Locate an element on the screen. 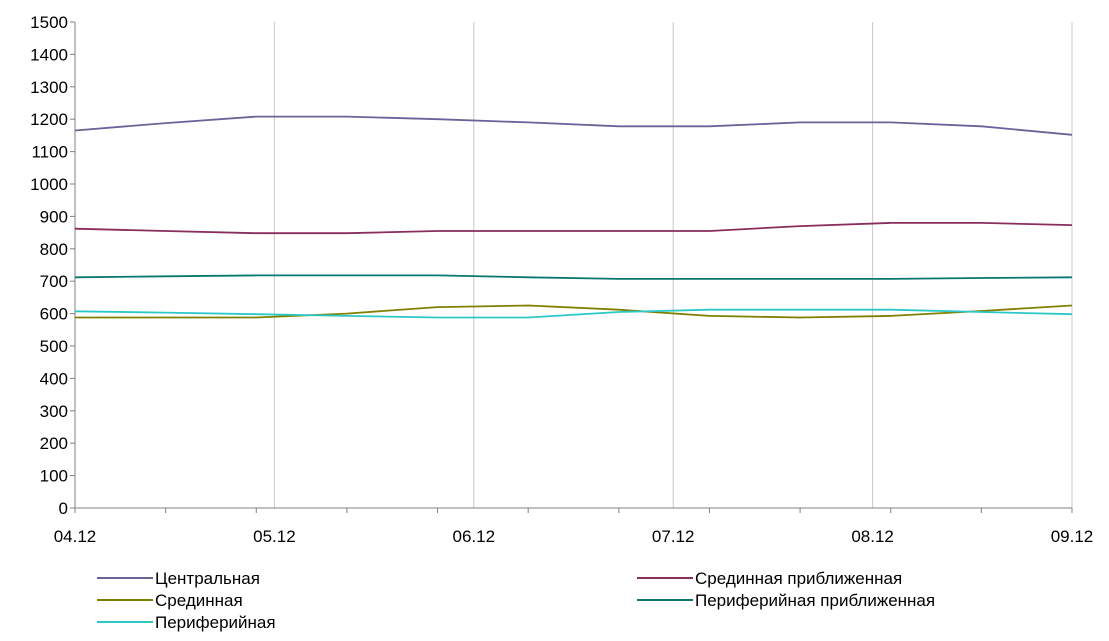 The height and width of the screenshot is (641, 1109). x-tick-label: 08.12 is located at coordinates (872, 536).